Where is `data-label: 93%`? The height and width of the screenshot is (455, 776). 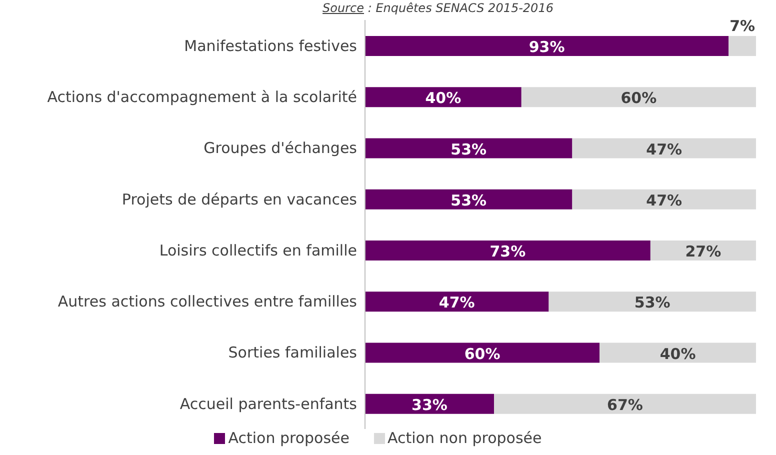
data-label: 93% is located at coordinates (546, 47).